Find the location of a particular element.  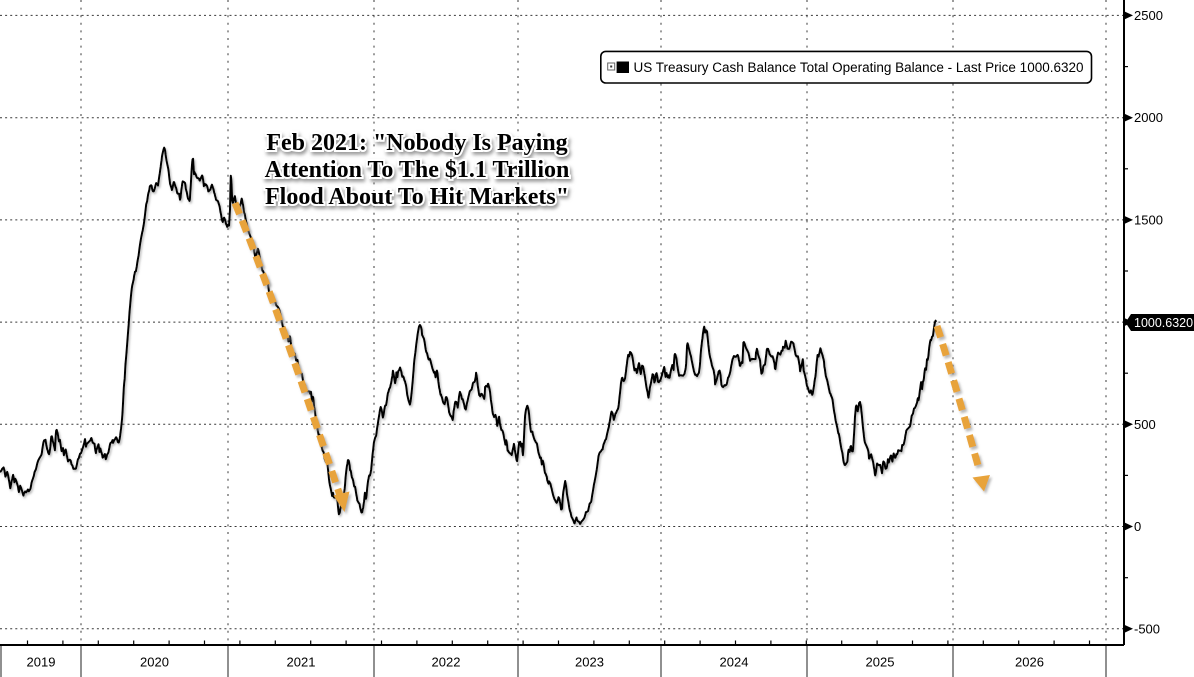

svg-text: Attention To The $1.1 Trillion is located at coordinates (417, 170).